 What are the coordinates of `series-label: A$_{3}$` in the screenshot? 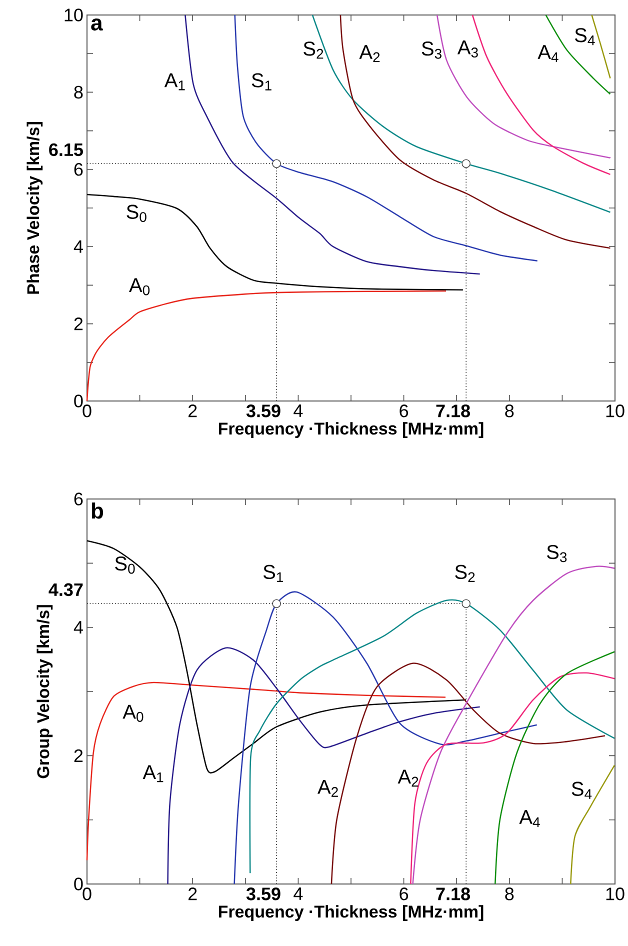 It's located at (467, 49).